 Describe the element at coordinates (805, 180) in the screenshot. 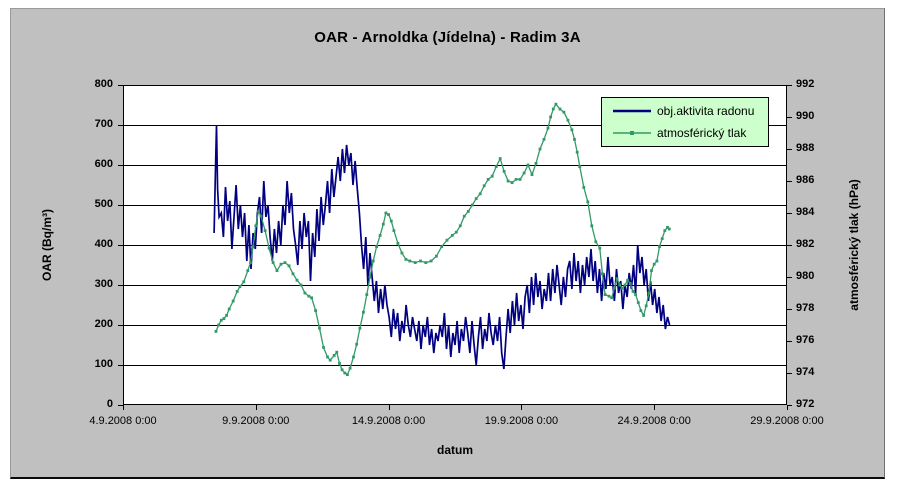

I see `y-right-tick-label: 986` at that location.